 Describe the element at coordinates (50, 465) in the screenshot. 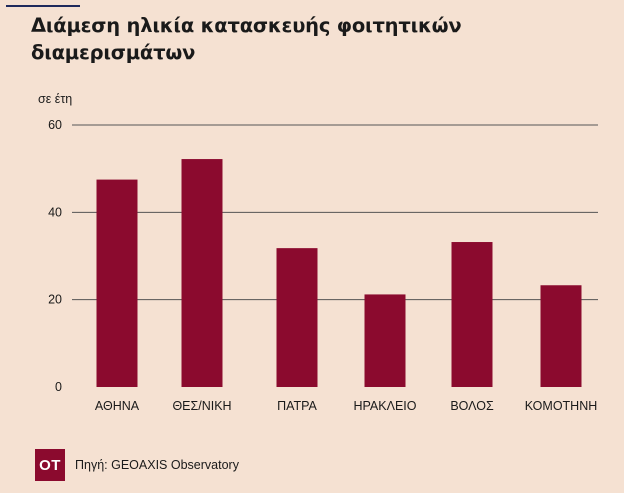

I see `ot-logo: OT` at that location.